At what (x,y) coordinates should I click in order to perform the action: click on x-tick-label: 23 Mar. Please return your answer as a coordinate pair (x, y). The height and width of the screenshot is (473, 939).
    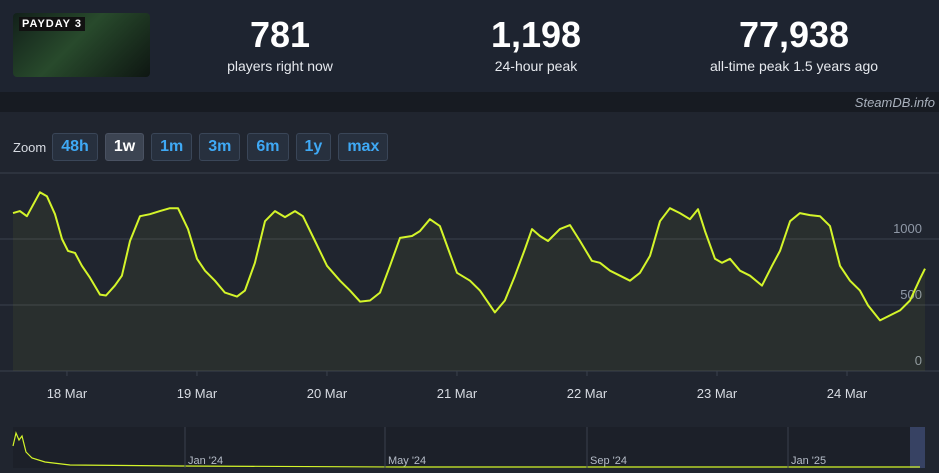
    Looking at the image, I should click on (717, 393).